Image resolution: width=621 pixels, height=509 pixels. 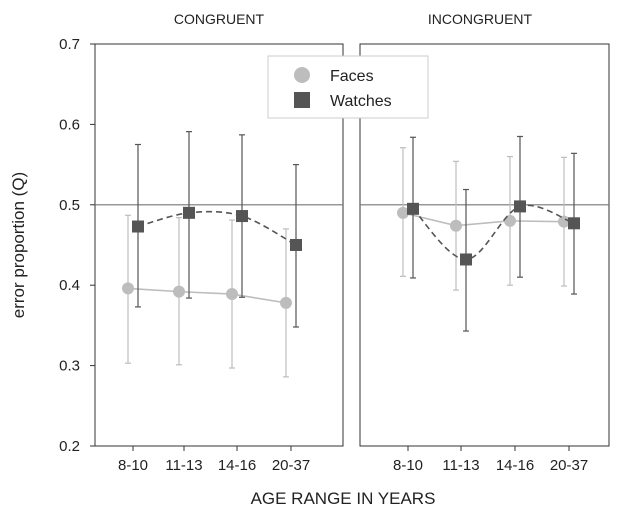 I want to click on y-axis-ticks: 0.2 0.3 0.4 0.5 0.6 0.7, so click(x=77, y=245).